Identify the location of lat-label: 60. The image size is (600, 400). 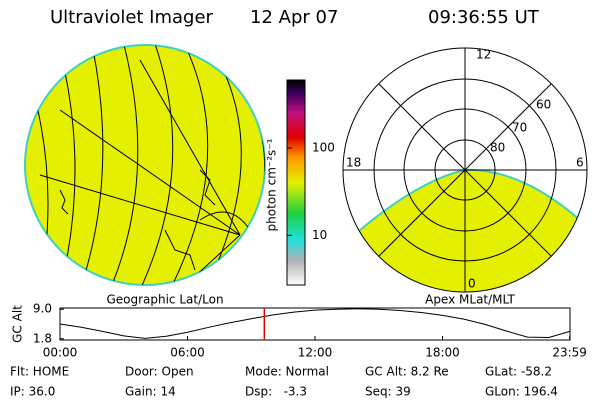
(543, 105).